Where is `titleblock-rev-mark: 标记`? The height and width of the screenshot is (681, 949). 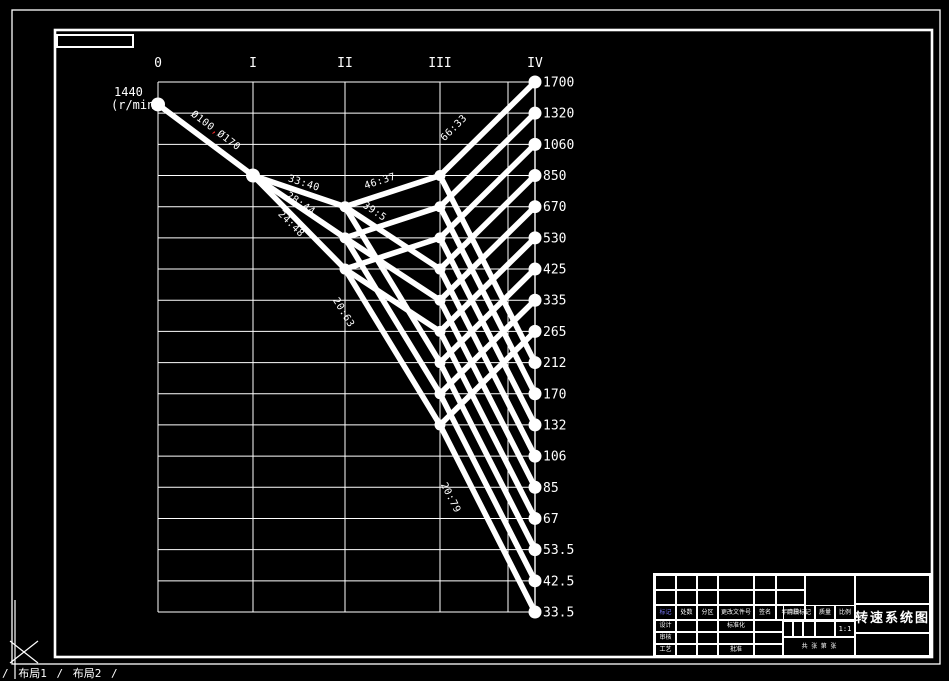 titleblock-rev-mark: 标记 is located at coordinates (665, 612).